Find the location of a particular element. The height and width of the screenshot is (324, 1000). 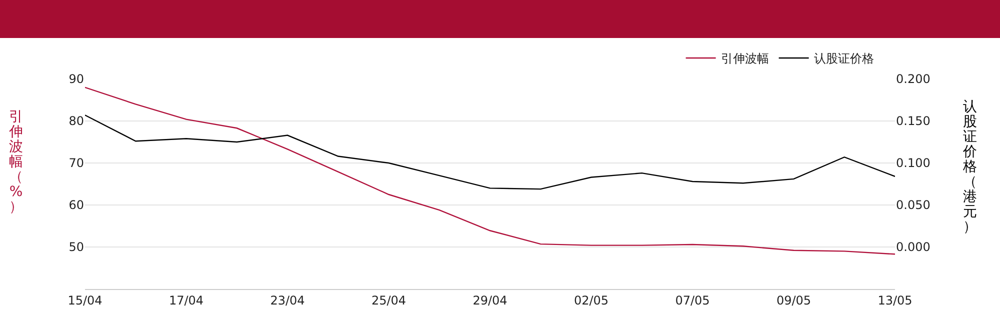

x-tick-label: 09/05 is located at coordinates (794, 300).